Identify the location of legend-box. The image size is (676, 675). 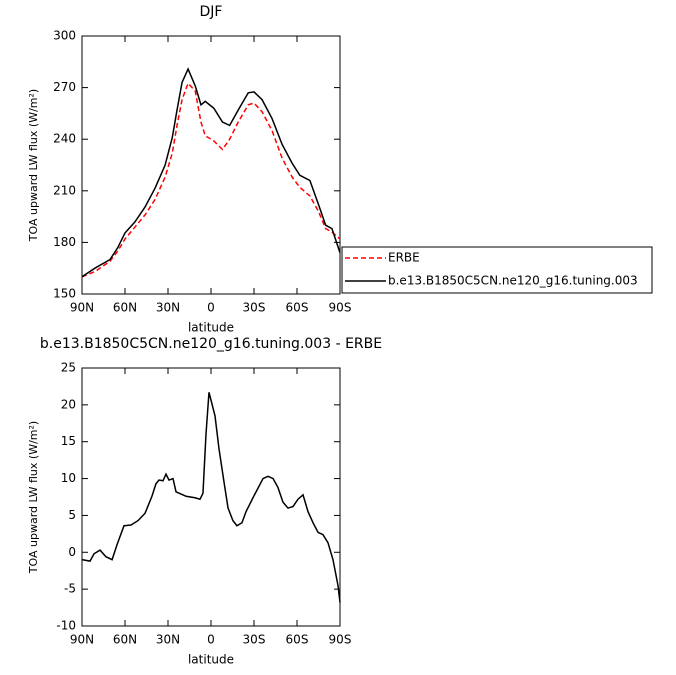
(497, 270).